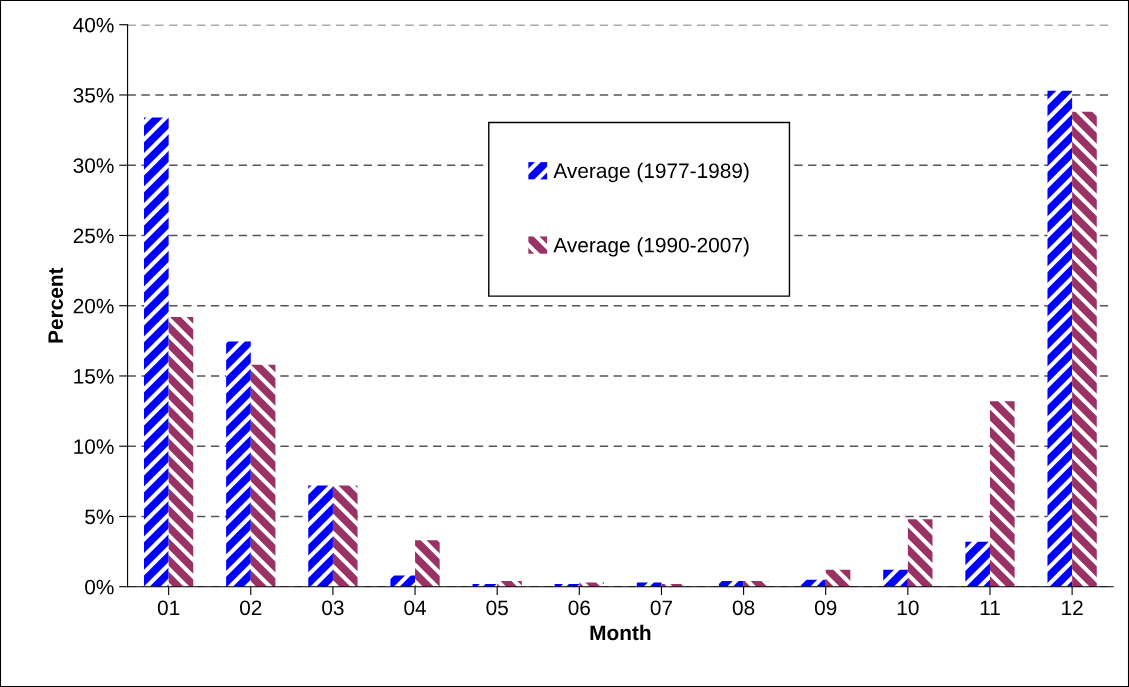  Describe the element at coordinates (825, 608) in the screenshot. I see `x-tick-label: 09` at that location.